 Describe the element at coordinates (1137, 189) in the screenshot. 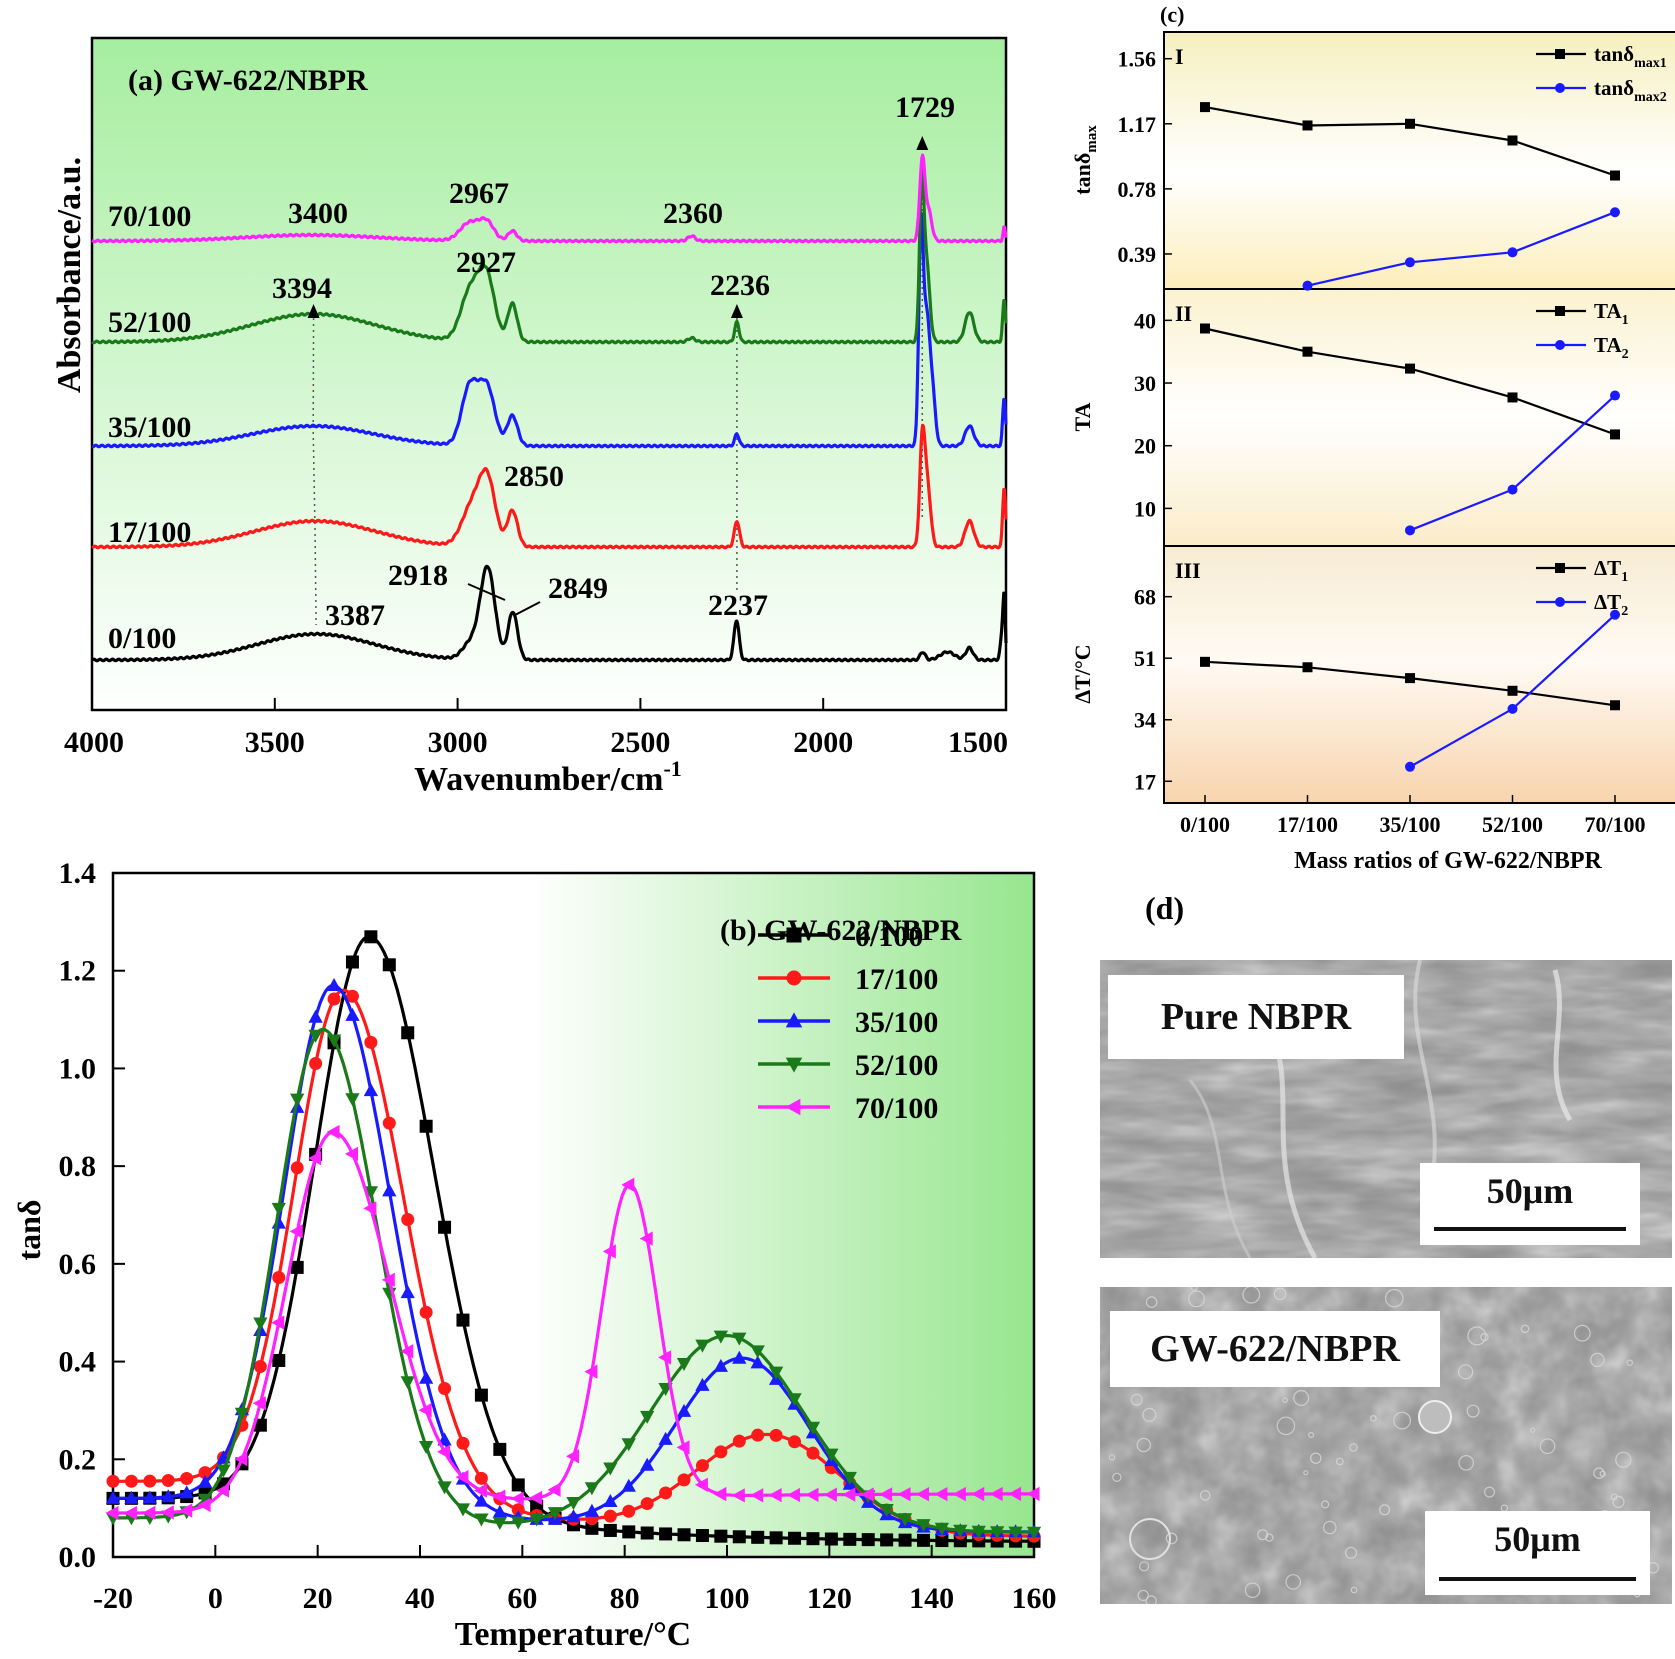

I see `y-tick-label-c: 0.78` at that location.